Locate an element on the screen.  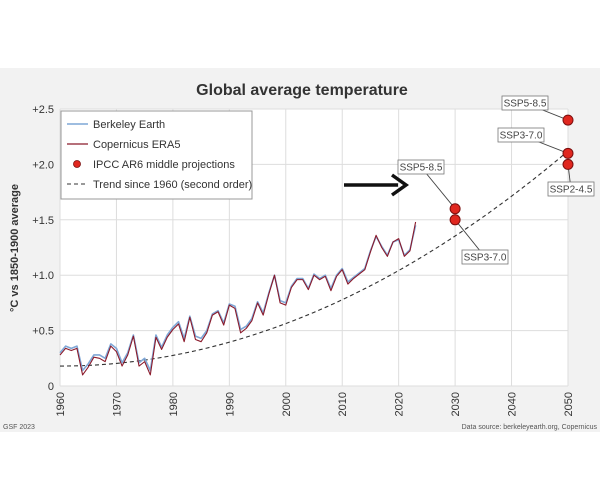
callout-label: SSP2-4.5 is located at coordinates (571, 190).